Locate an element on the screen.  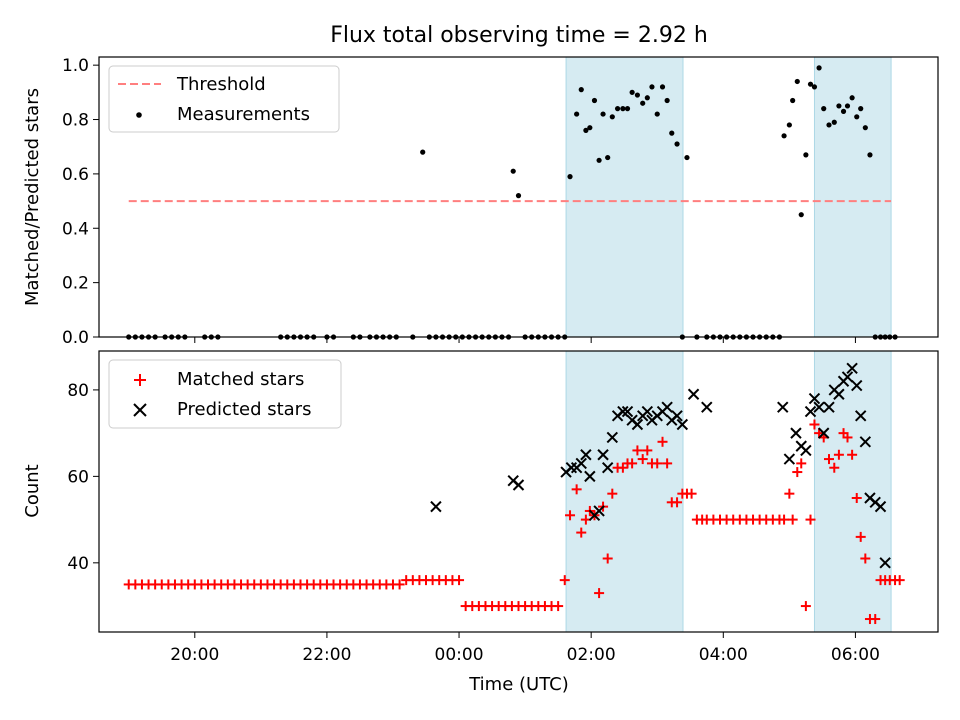
y-tick-label: 40 is located at coordinates (78, 564).